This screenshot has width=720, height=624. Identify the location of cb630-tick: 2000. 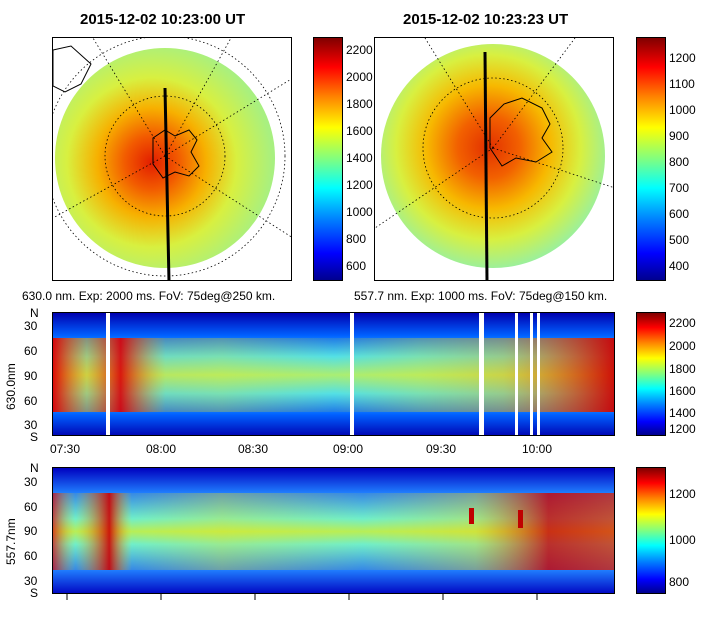
(359, 77).